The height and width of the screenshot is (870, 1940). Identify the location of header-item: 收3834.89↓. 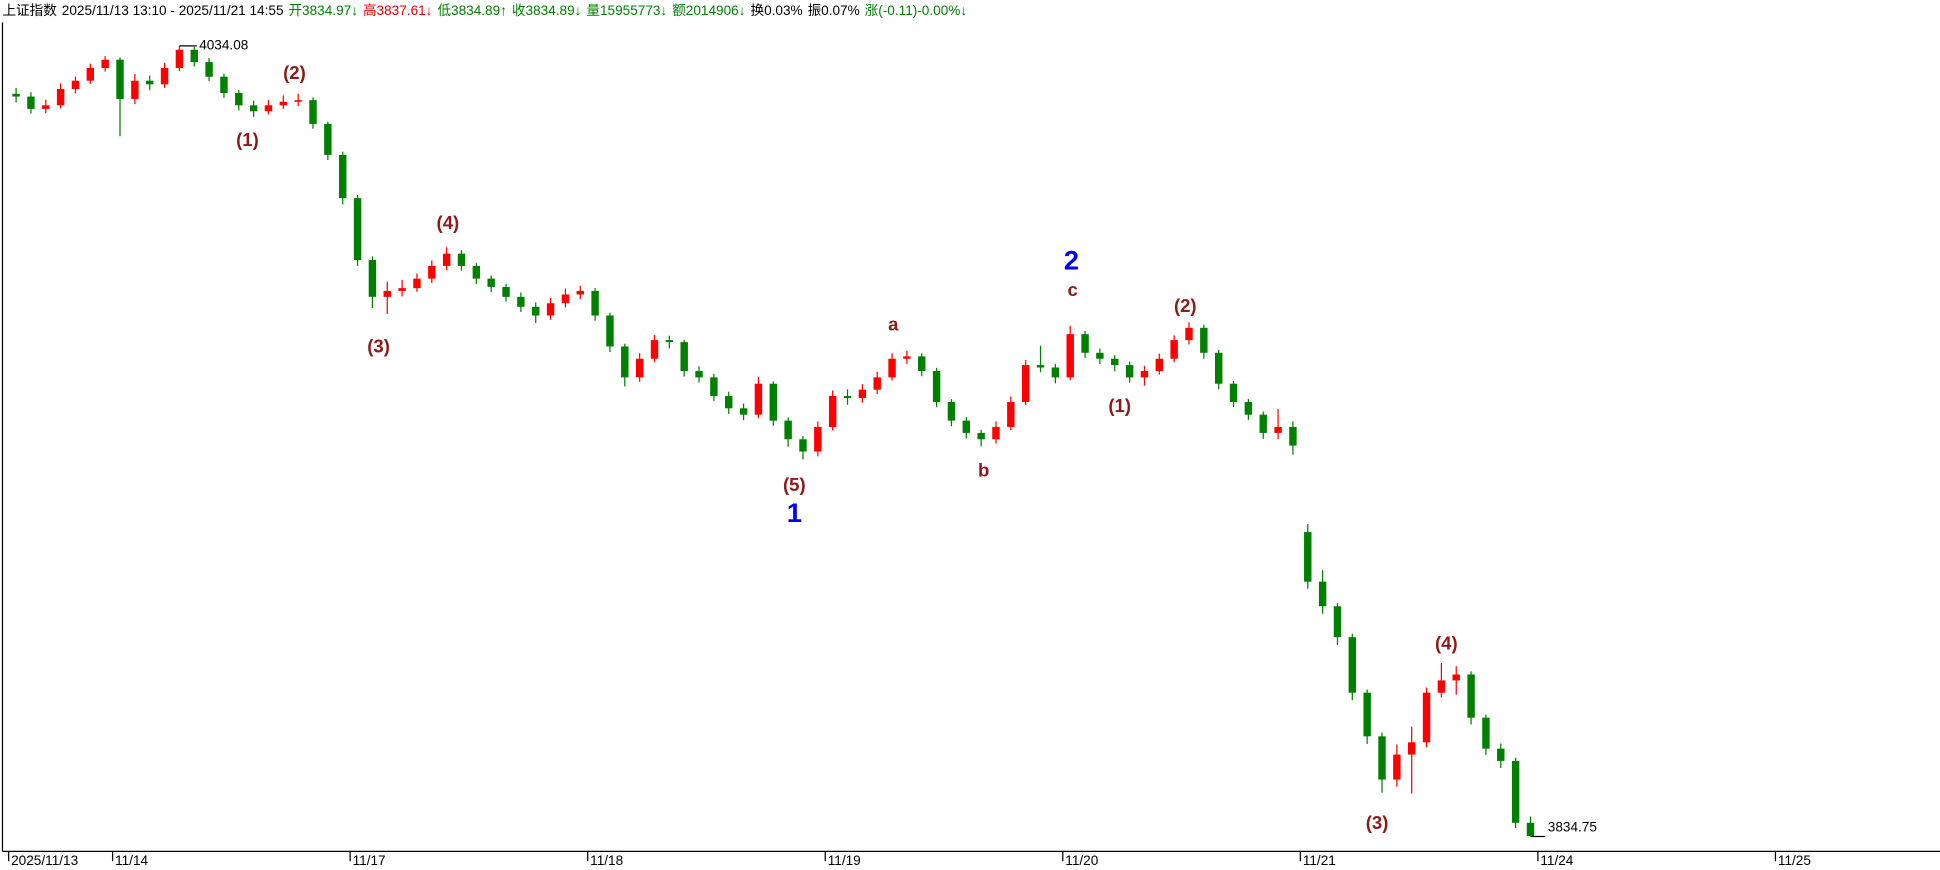
(547, 10).